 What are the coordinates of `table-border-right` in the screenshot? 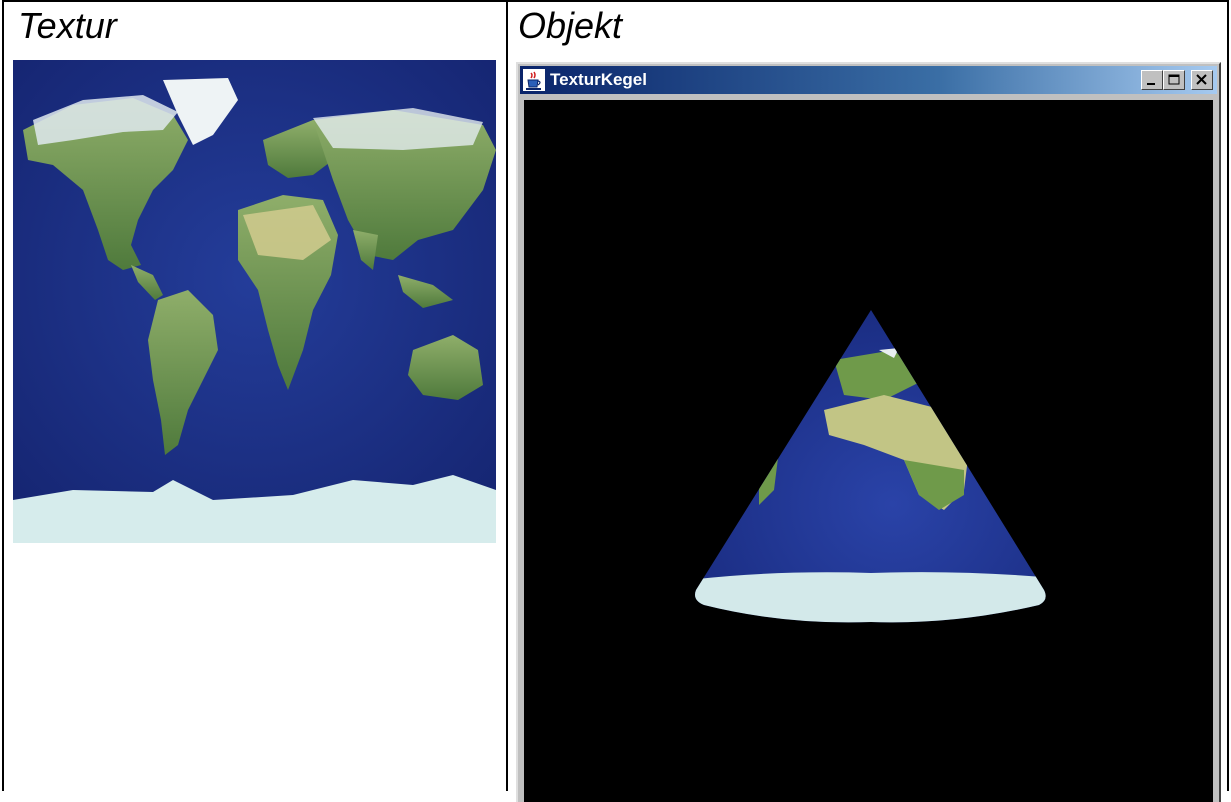 It's located at (1228, 395).